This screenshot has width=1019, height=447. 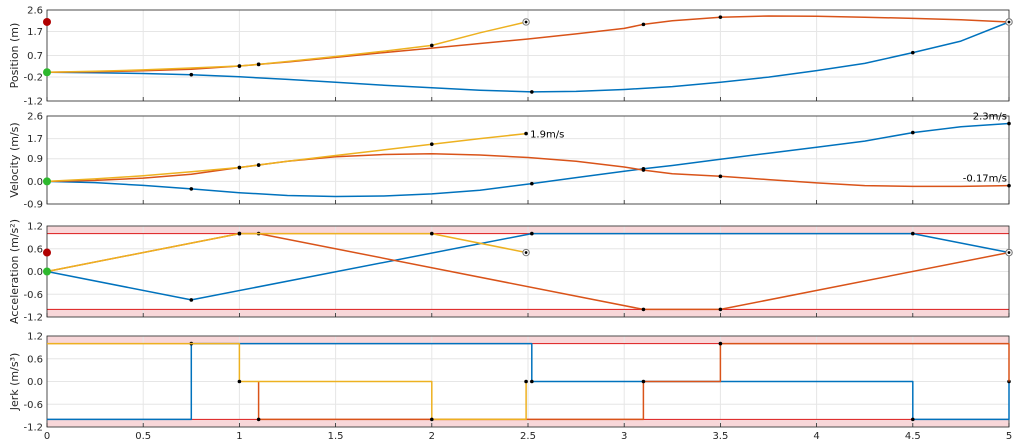 I want to click on value-annotation: -0.17m/s, so click(x=985, y=179).